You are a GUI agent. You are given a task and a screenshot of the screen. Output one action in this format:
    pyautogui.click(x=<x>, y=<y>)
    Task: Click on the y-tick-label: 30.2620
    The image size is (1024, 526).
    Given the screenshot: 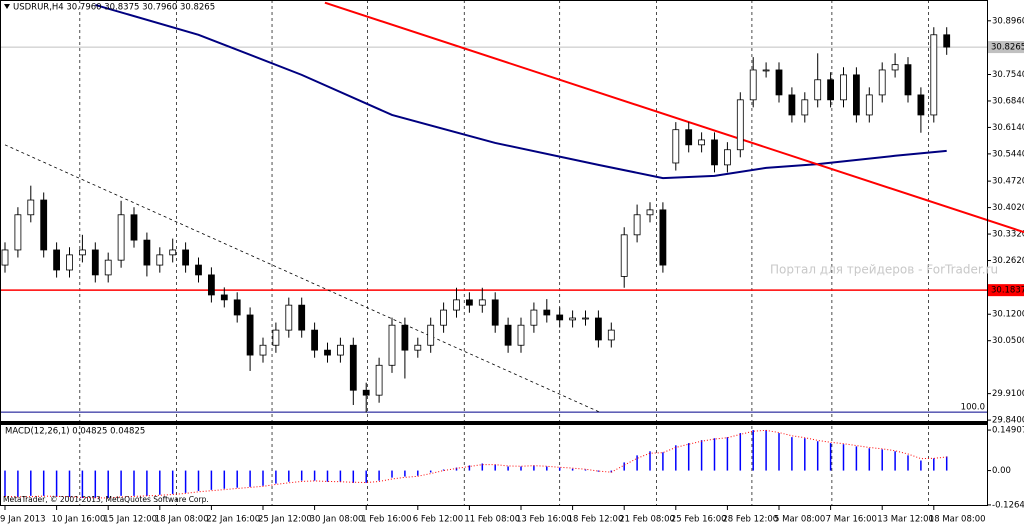 What is the action you would take?
    pyautogui.click(x=1008, y=261)
    